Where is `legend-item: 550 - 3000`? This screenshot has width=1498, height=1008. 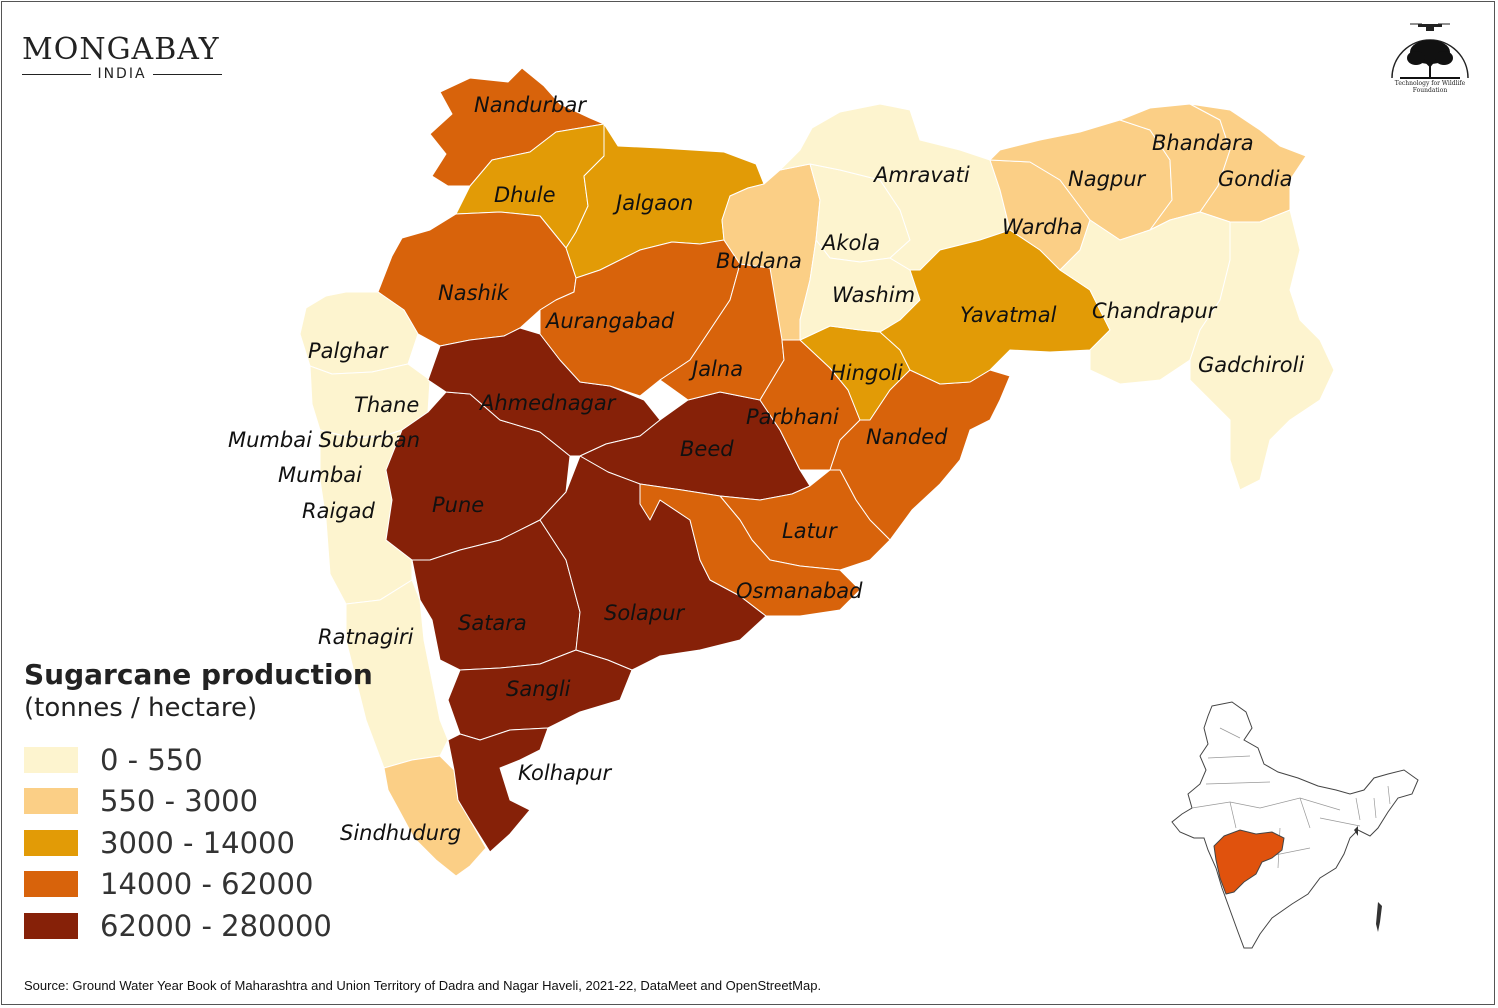 legend-item: 550 - 3000 is located at coordinates (198, 802).